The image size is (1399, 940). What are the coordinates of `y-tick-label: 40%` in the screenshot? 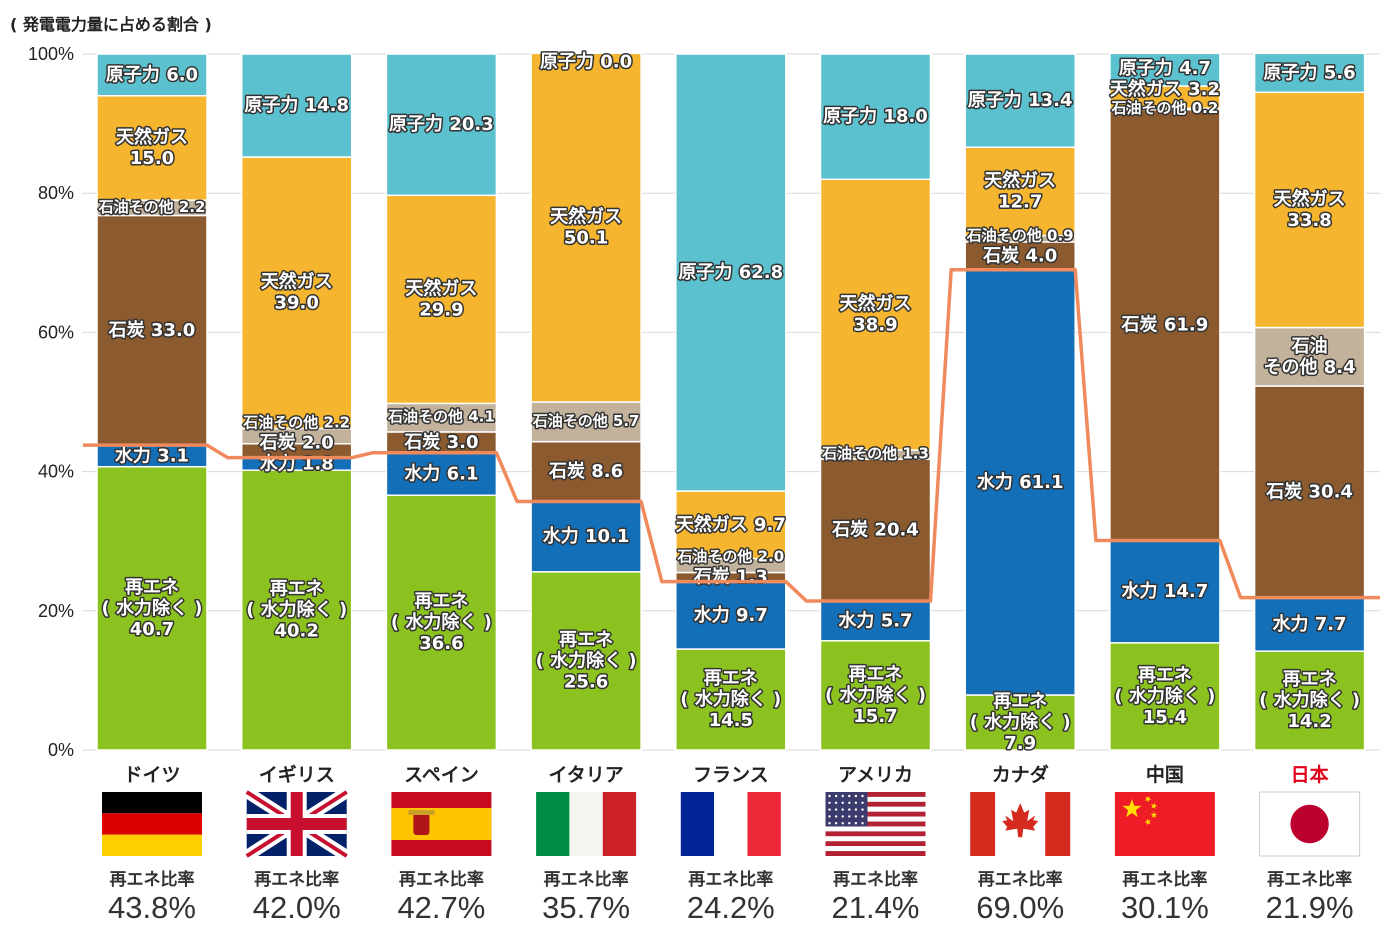 It's located at (56, 472).